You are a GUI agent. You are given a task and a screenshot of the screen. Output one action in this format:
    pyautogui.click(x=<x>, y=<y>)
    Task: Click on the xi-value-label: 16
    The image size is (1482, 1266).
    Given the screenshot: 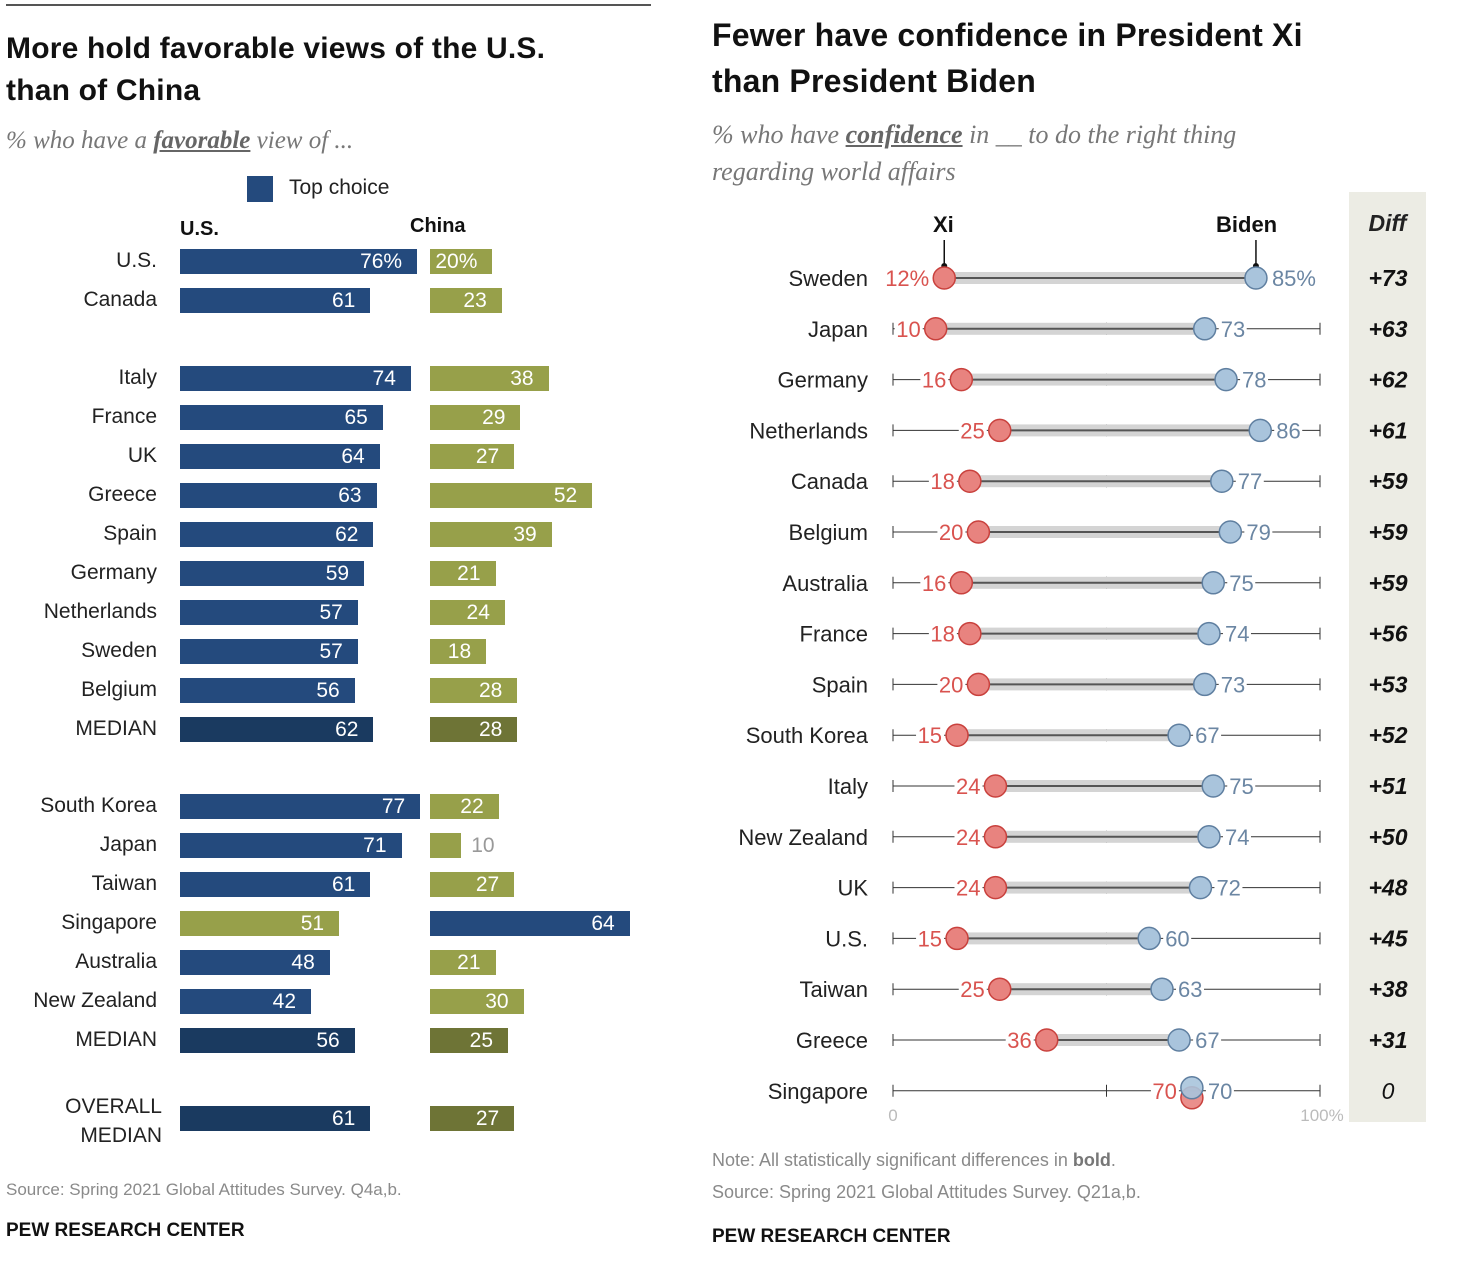 What is the action you would take?
    pyautogui.click(x=934, y=380)
    